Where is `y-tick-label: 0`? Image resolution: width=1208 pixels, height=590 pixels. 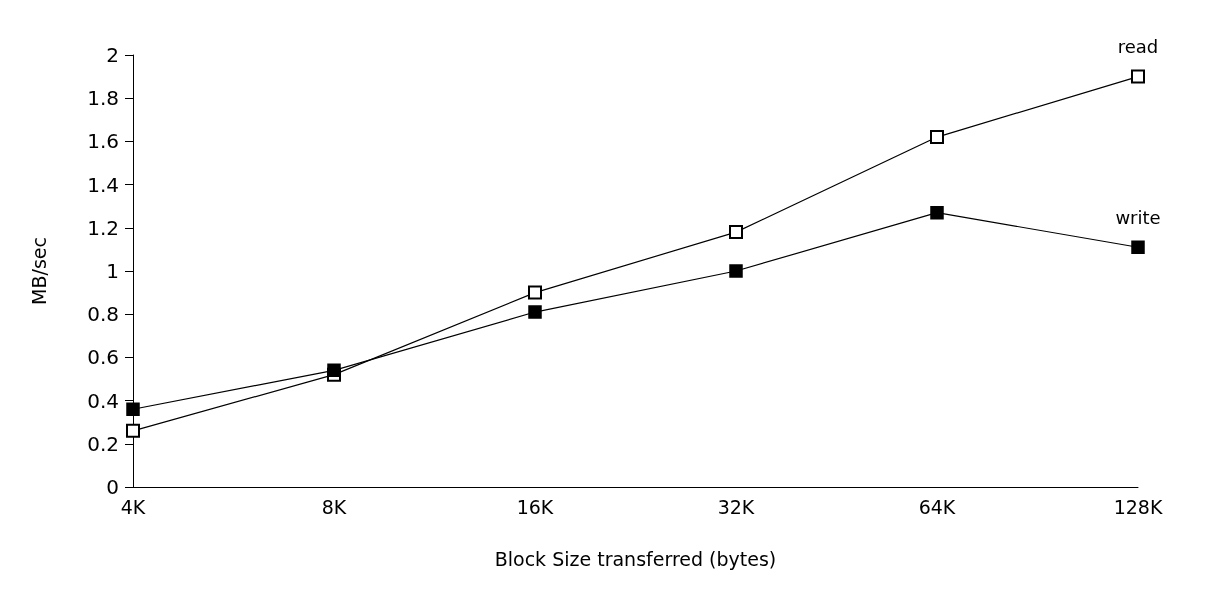 y-tick-label: 0 is located at coordinates (112, 487).